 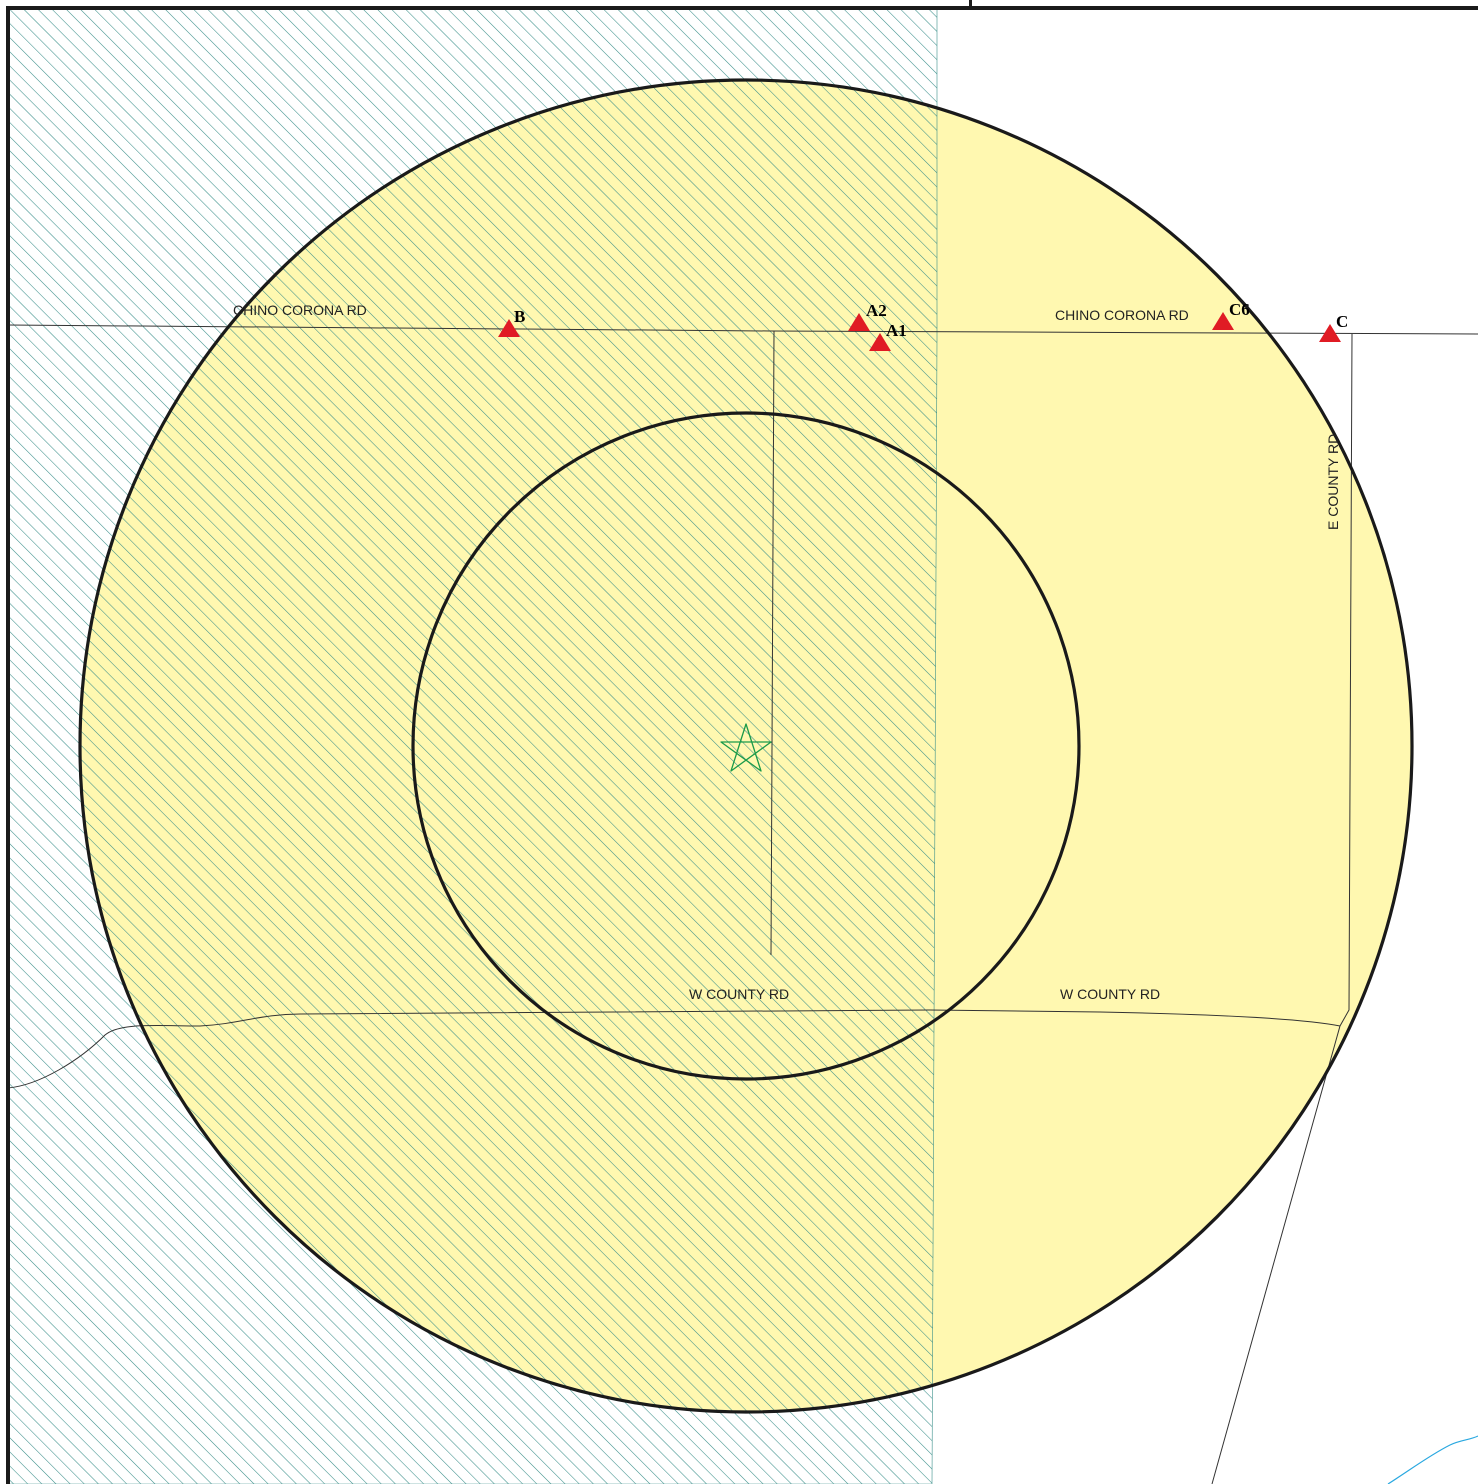 I want to click on site-b: B, so click(x=511, y=322).